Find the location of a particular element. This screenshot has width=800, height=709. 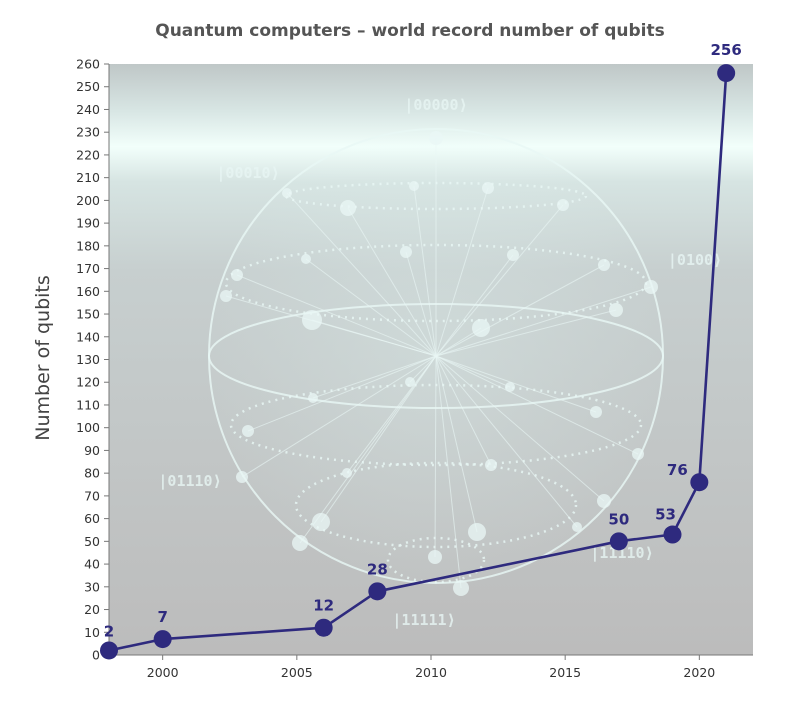

y-tick-label: 140 is located at coordinates (88, 336).